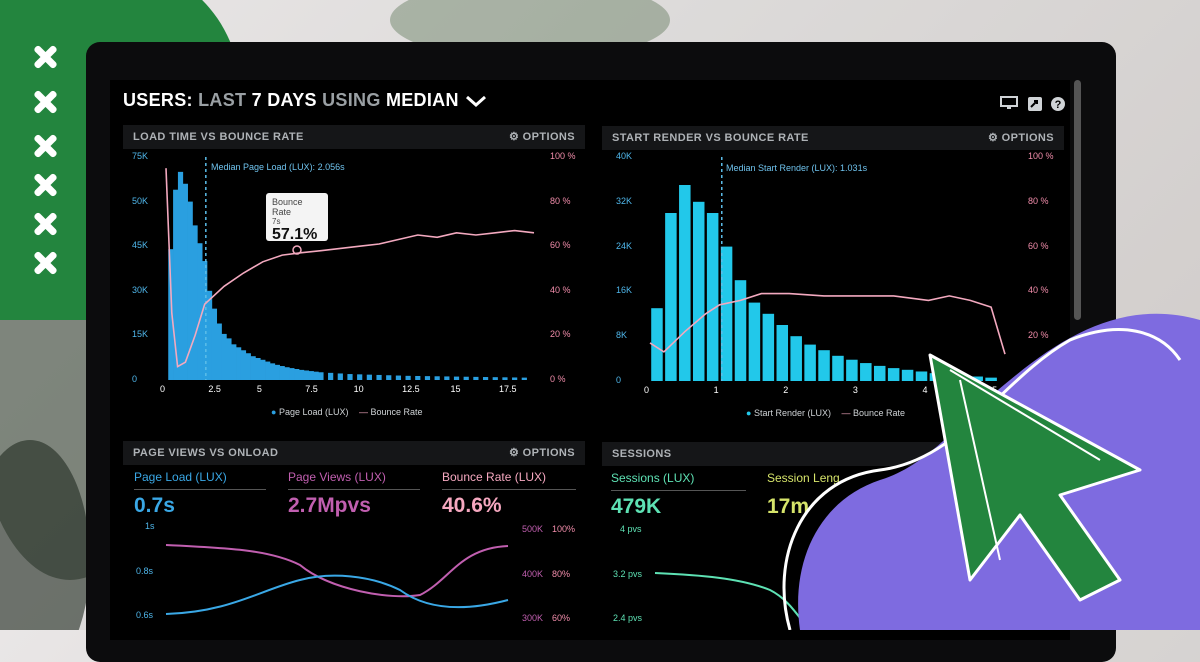 The height and width of the screenshot is (662, 1200). What do you see at coordinates (1035, 104) in the screenshot?
I see `share-icon` at bounding box center [1035, 104].